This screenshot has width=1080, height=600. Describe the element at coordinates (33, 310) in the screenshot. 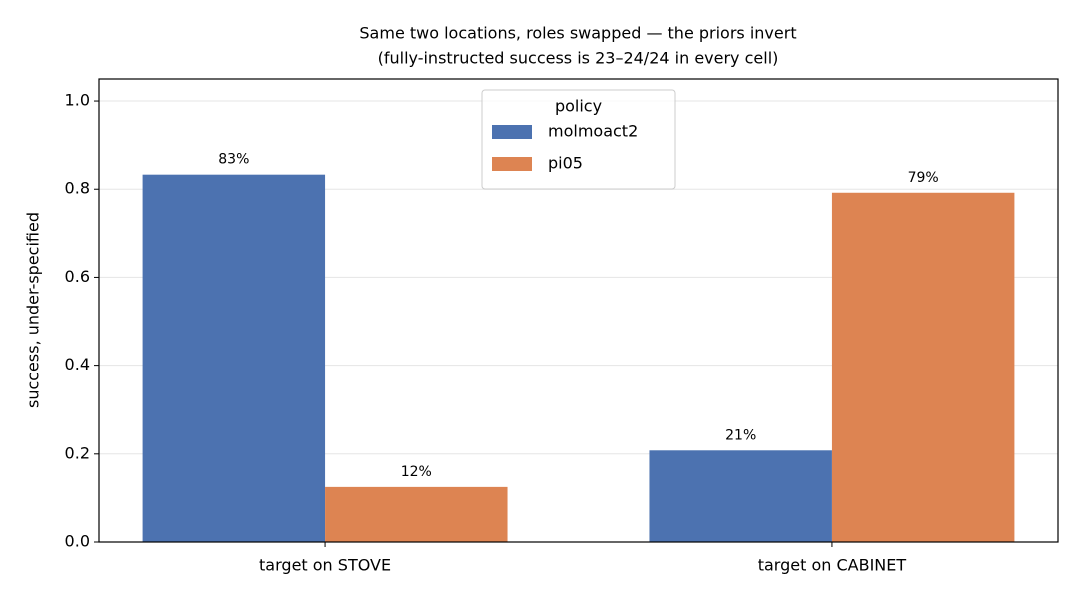

I see `y-axis-label: success, under-specified` at that location.